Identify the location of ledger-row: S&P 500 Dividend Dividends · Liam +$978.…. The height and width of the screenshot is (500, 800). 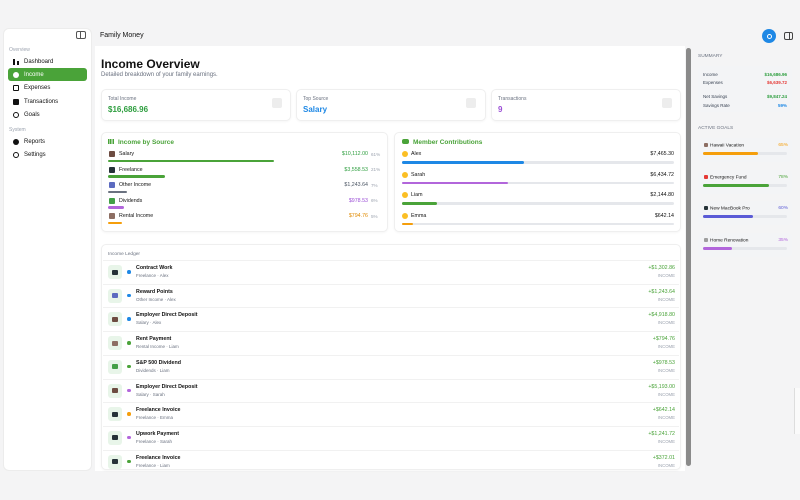
(391, 365).